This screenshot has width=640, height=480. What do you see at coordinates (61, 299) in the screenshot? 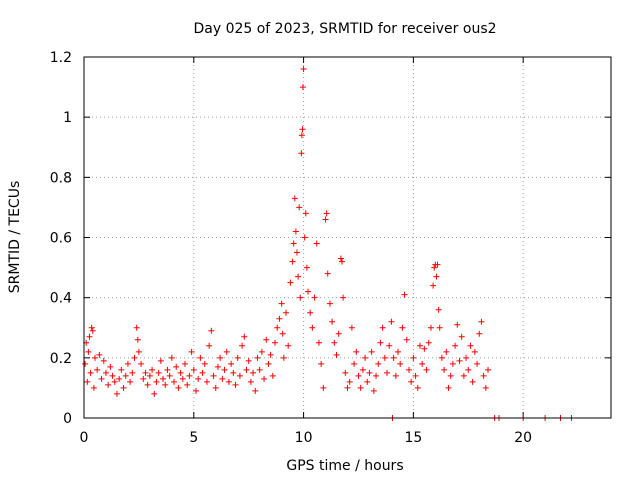
I see `y-tick-label: 0.4` at bounding box center [61, 299].